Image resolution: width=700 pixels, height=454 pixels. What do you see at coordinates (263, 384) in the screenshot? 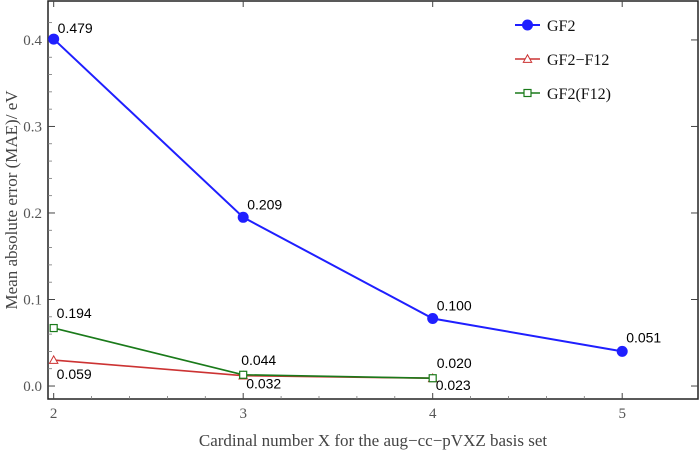
I see `data-label: 0.032` at bounding box center [263, 384].